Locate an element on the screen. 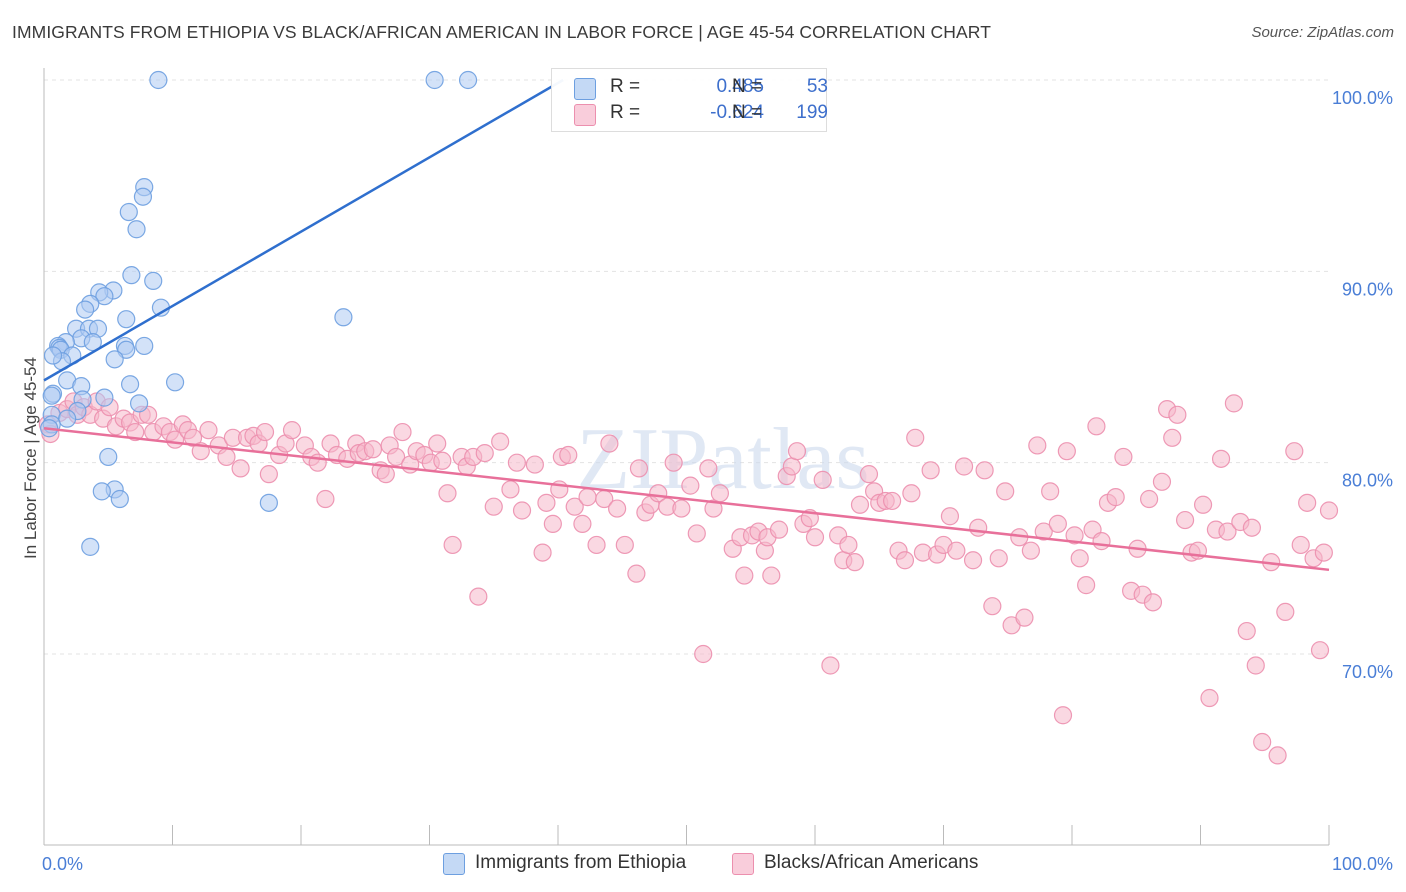 The height and width of the screenshot is (892, 1406). trend-line-ethiopia is located at coordinates (303, 230).